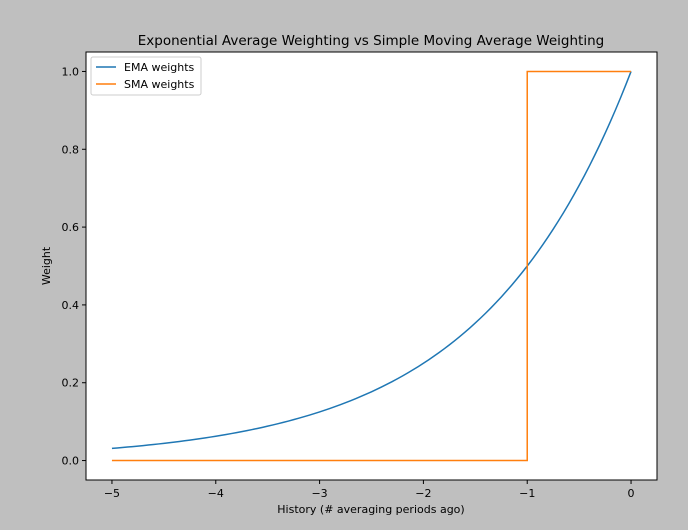 The height and width of the screenshot is (530, 688). What do you see at coordinates (71, 383) in the screenshot?
I see `y-tick-label: 0.2` at bounding box center [71, 383].